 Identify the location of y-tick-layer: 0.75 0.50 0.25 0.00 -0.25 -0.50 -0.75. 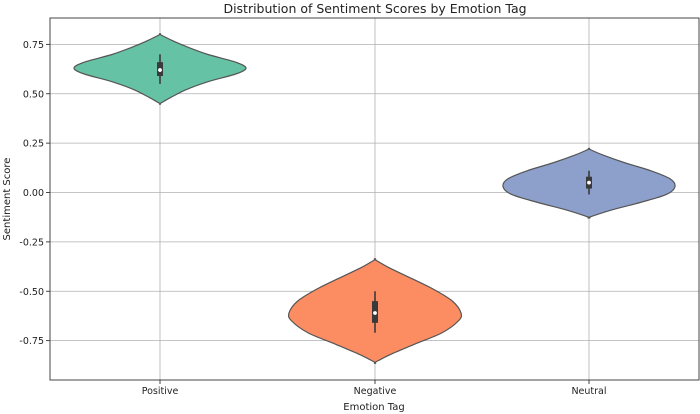
(34, 193).